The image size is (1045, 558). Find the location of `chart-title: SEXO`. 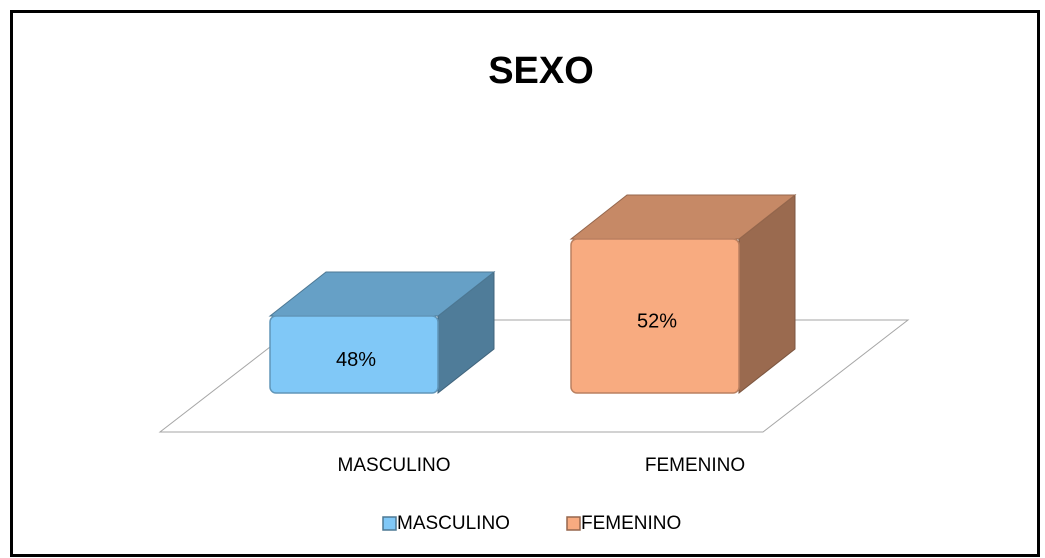

chart-title: SEXO is located at coordinates (541, 71).